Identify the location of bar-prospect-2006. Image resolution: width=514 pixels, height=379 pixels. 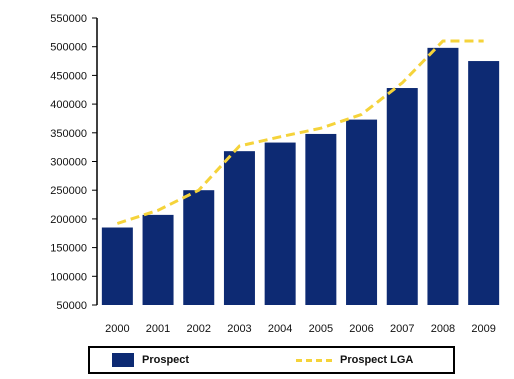
(362, 212).